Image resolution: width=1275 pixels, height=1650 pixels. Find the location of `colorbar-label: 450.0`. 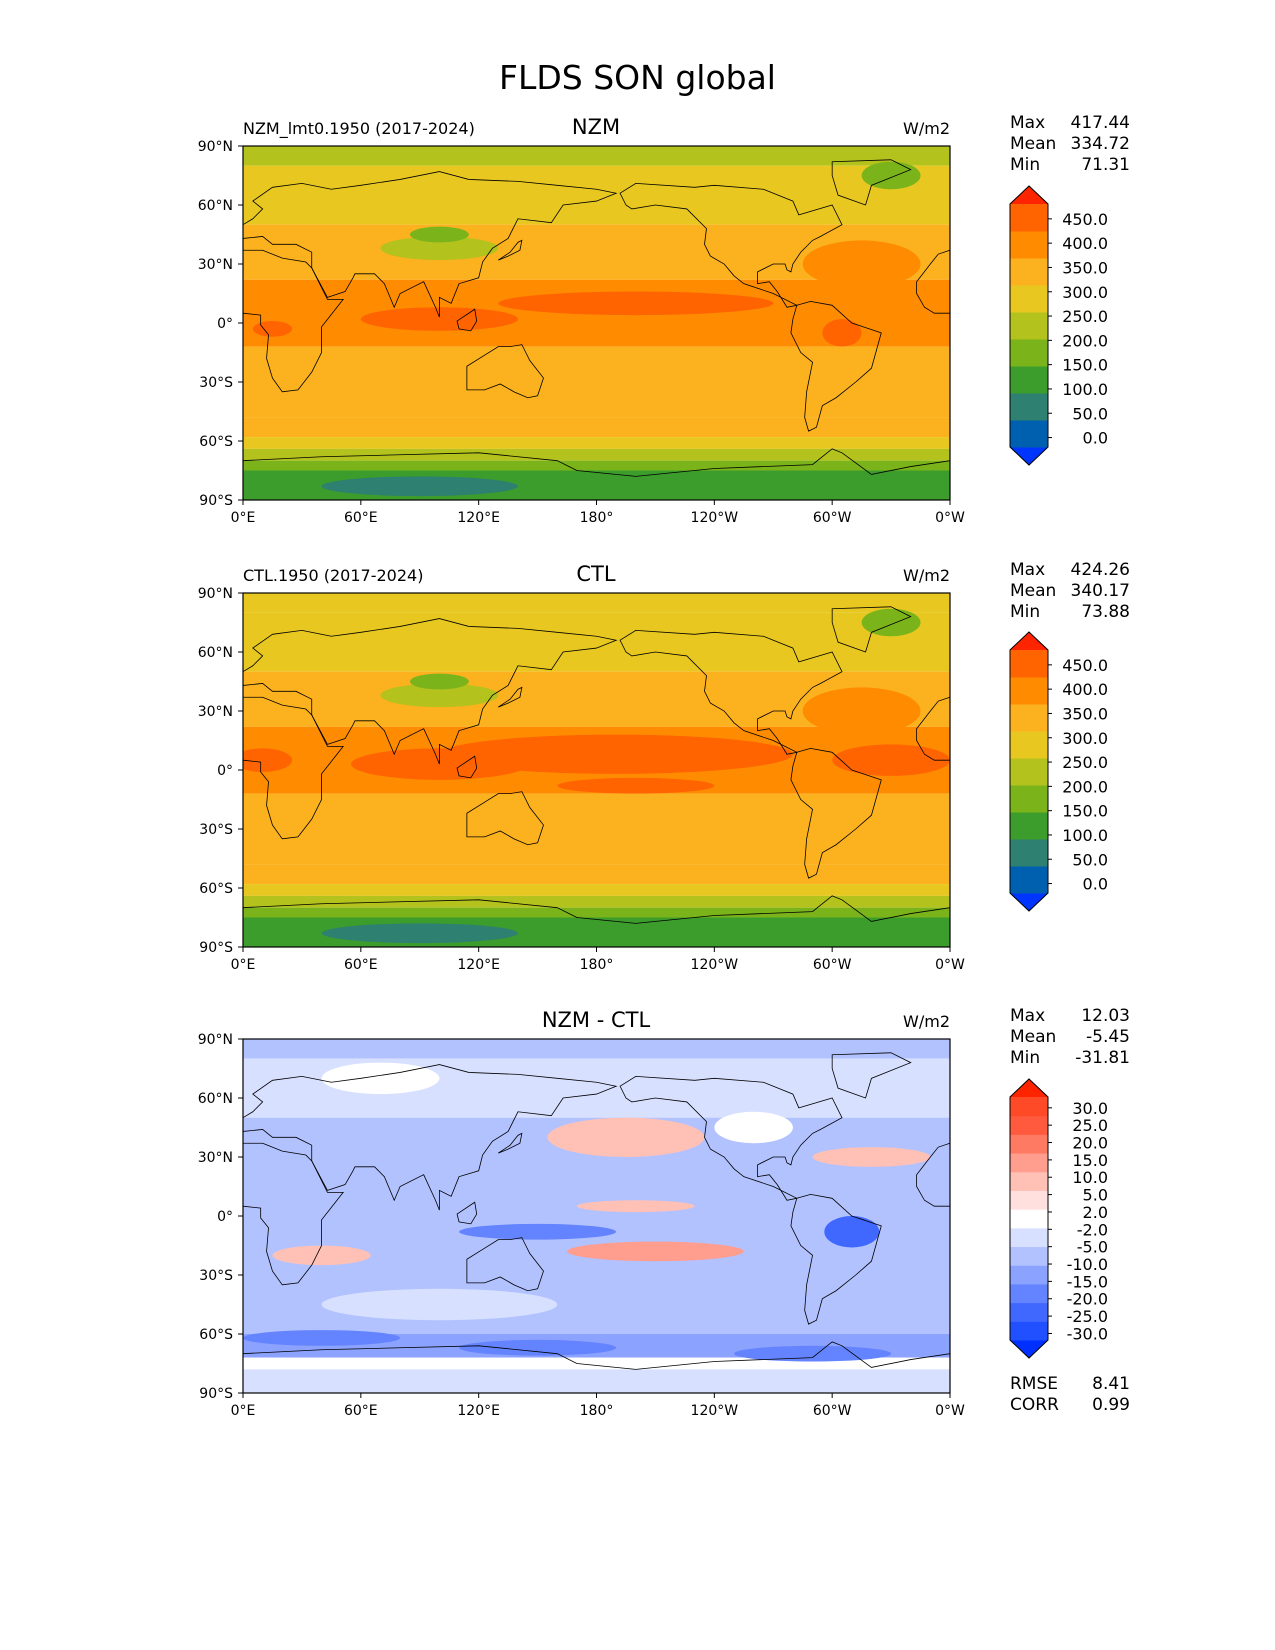

colorbar-label: 450.0 is located at coordinates (1085, 219).